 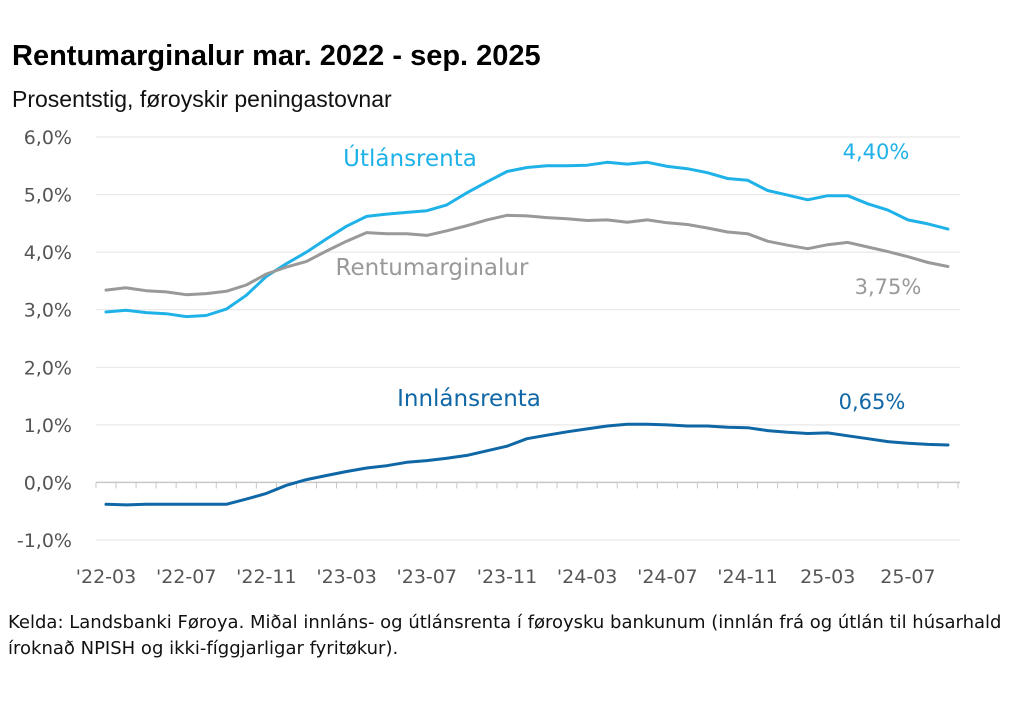 What do you see at coordinates (587, 577) in the screenshot?
I see `x-tick-label: '24-03` at bounding box center [587, 577].